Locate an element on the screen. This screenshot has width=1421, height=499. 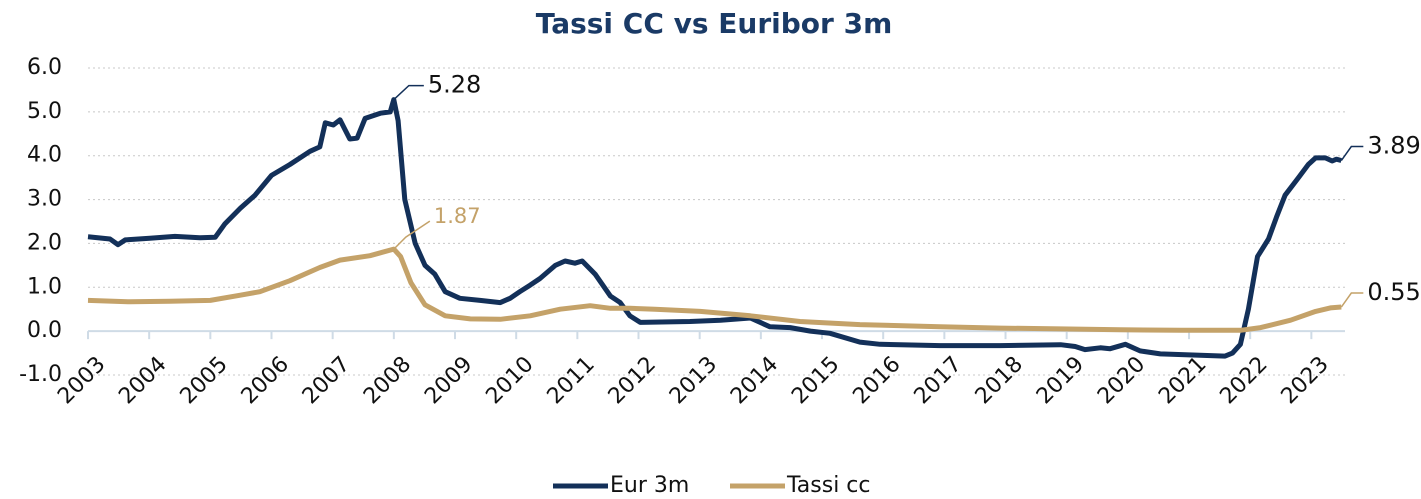
x-tick-label: 2004 is located at coordinates (142, 380).